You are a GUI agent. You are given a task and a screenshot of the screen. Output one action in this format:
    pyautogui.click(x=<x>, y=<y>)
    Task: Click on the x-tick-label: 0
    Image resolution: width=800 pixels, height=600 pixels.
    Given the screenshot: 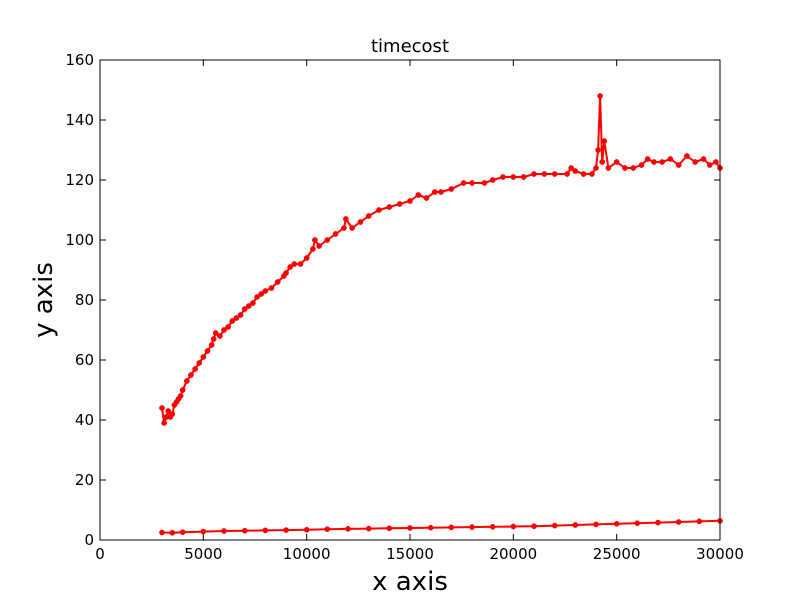 What is the action you would take?
    pyautogui.click(x=100, y=554)
    